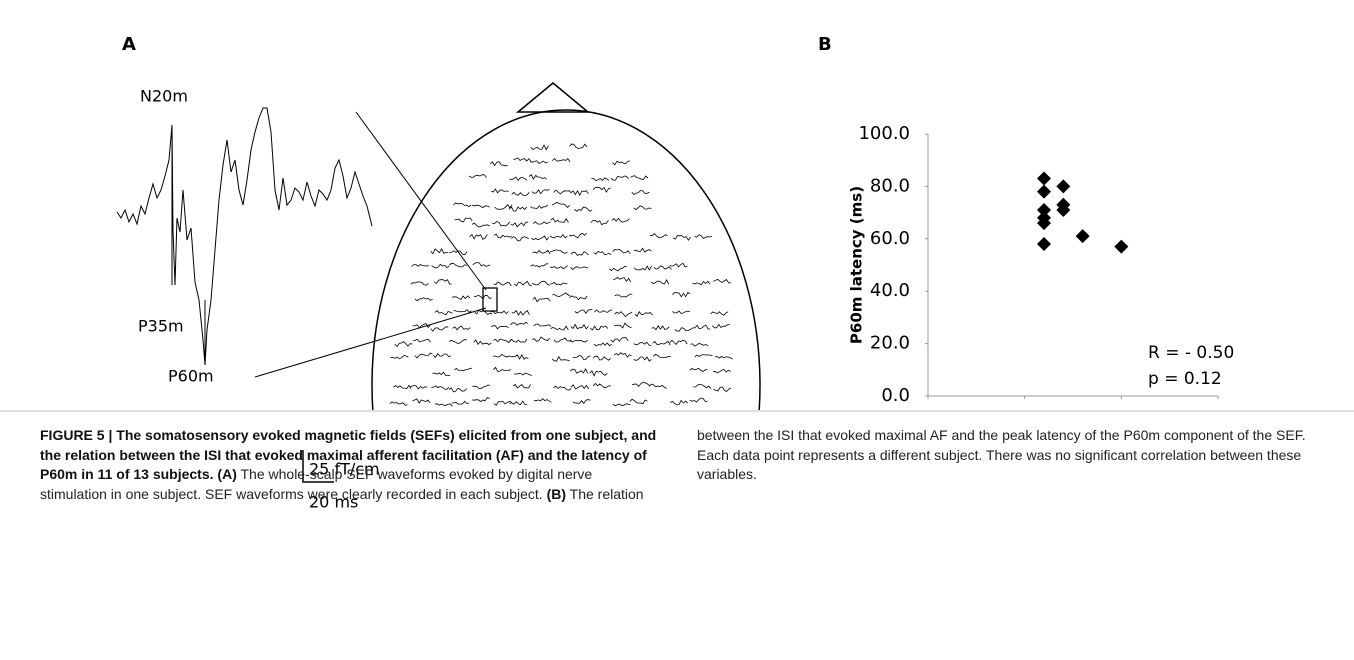 Image resolution: width=1354 pixels, height=660 pixels. Describe the element at coordinates (890, 290) in the screenshot. I see `y-tick-label: 40.0` at that location.